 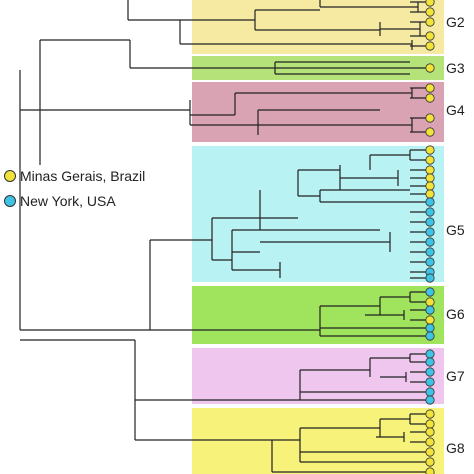 What do you see at coordinates (318, 315) in the screenshot?
I see `group-band-g6` at bounding box center [318, 315].